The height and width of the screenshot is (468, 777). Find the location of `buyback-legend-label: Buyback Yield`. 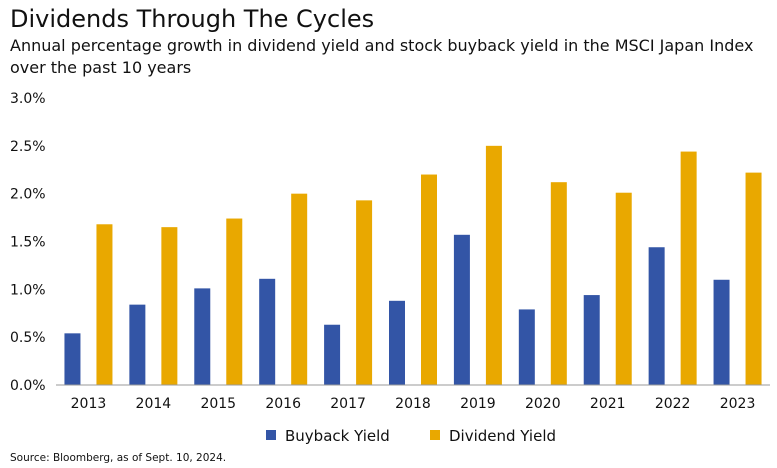

buyback-legend-label: Buyback Yield is located at coordinates (337, 436).